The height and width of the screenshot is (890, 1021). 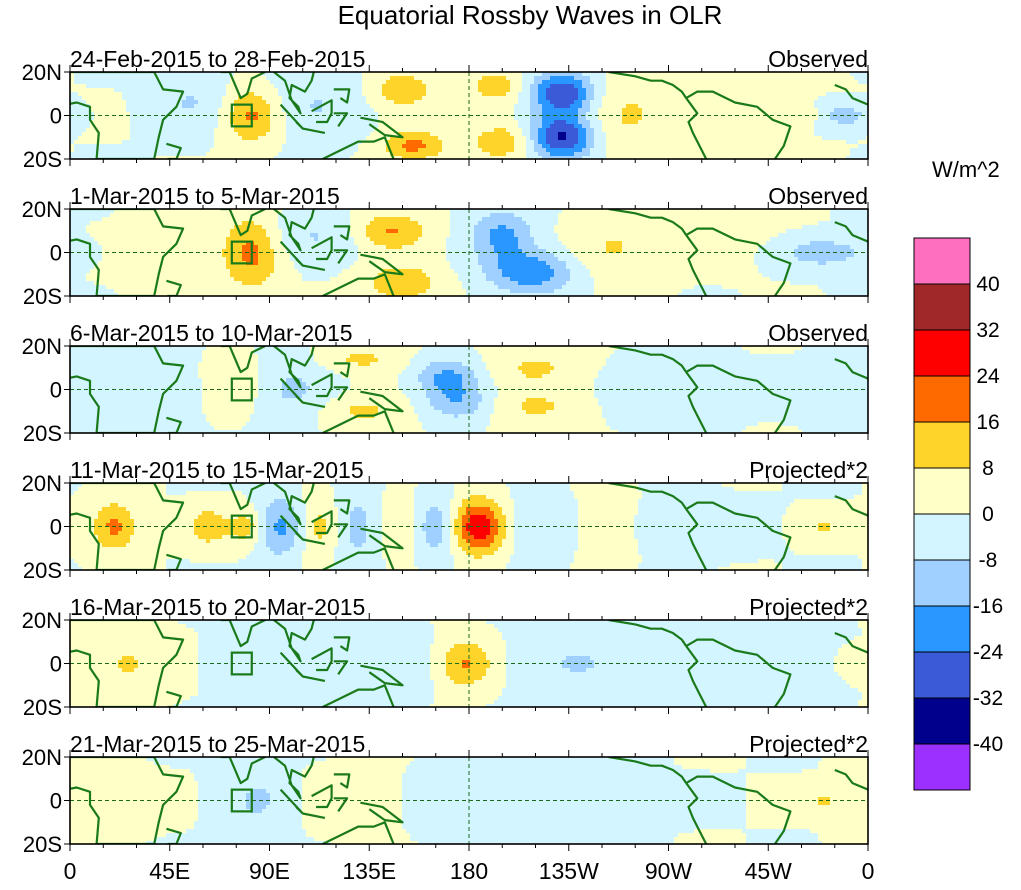 What do you see at coordinates (569, 871) in the screenshot?
I see `x-tick-label: 135W` at bounding box center [569, 871].